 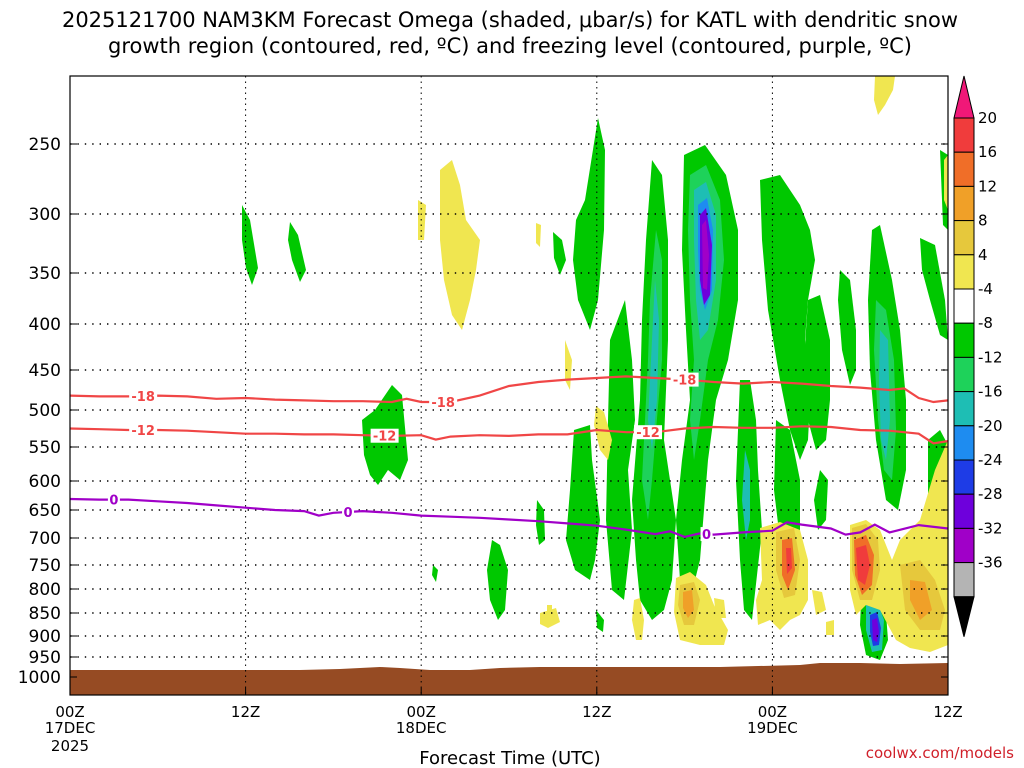 What do you see at coordinates (987, 118) in the screenshot?
I see `colorbar-label: 20` at bounding box center [987, 118].